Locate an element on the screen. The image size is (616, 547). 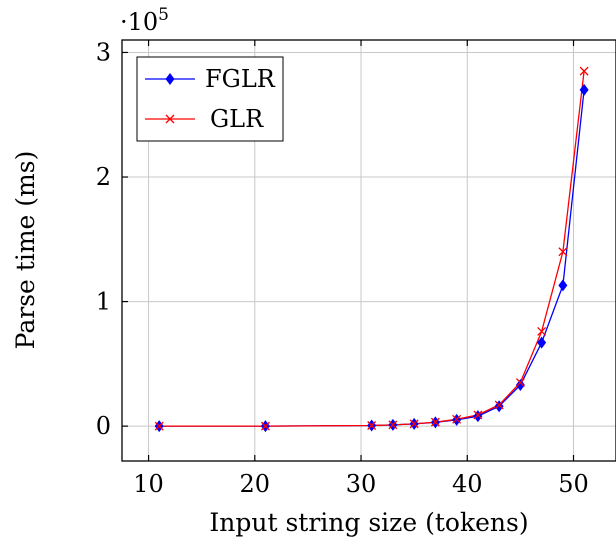
y-tick-label: 0 is located at coordinates (103, 426).